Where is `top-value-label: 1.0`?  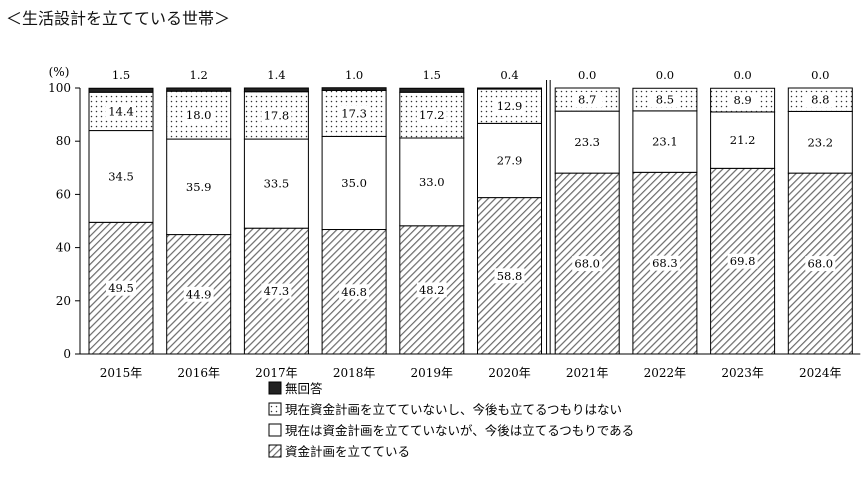
top-value-label: 1.0 is located at coordinates (354, 75).